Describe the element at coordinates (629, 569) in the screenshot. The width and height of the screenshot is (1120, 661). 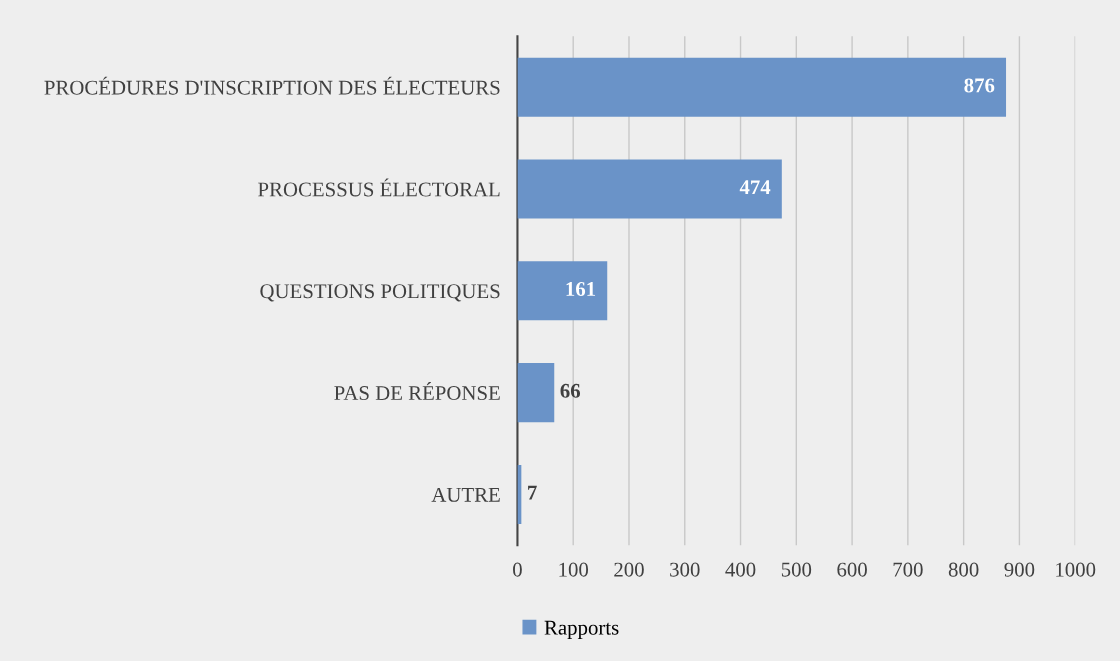
I see `x-tick-label: 200` at that location.